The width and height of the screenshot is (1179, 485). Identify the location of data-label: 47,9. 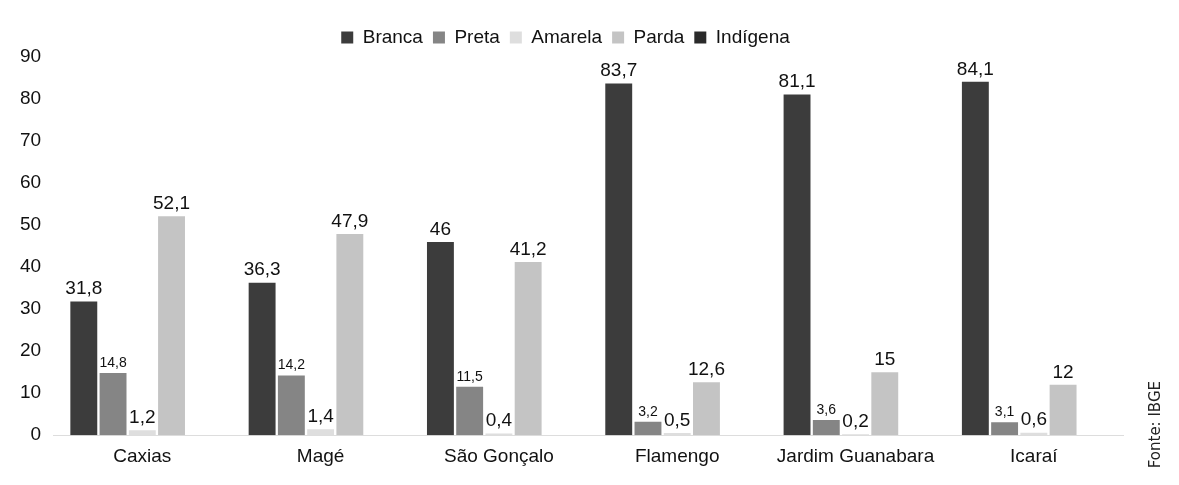
(350, 220).